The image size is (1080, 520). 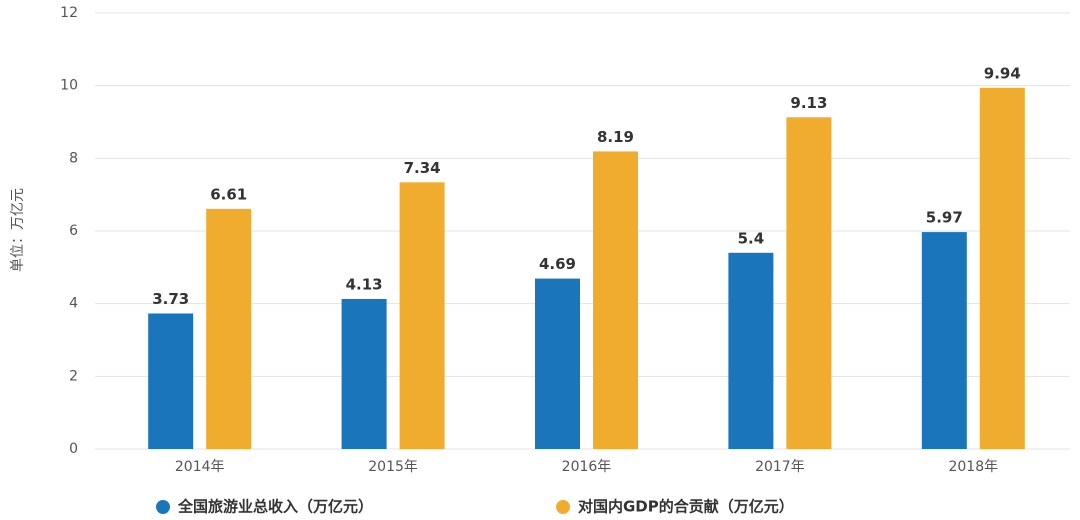 What do you see at coordinates (751, 238) in the screenshot?
I see `value-label: 5.4` at bounding box center [751, 238].